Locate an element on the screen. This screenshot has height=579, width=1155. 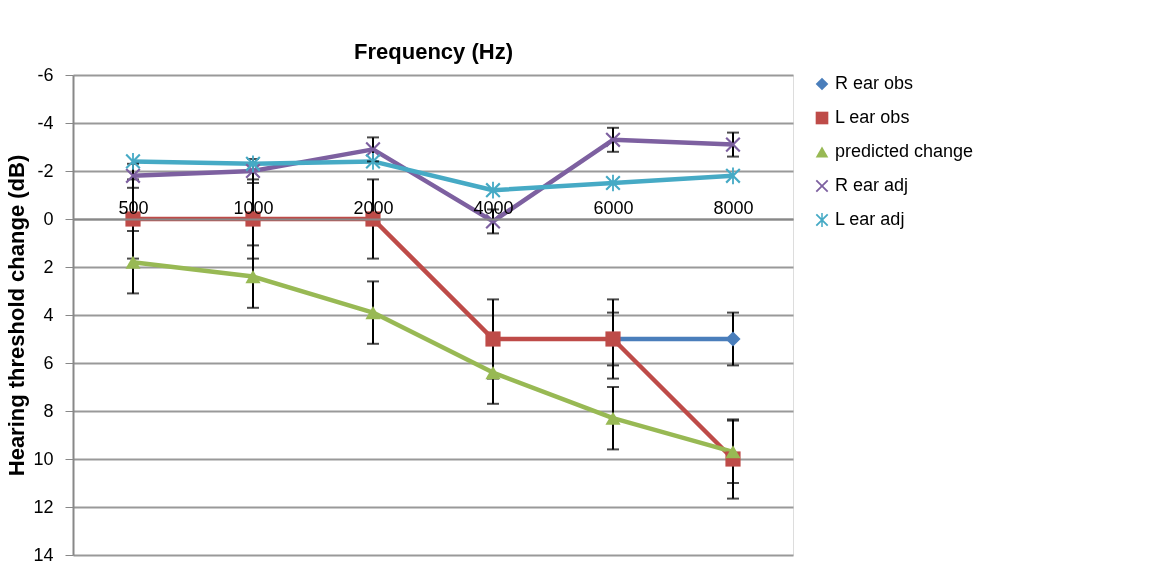
y-tick-label: -6 is located at coordinates (45, 74).